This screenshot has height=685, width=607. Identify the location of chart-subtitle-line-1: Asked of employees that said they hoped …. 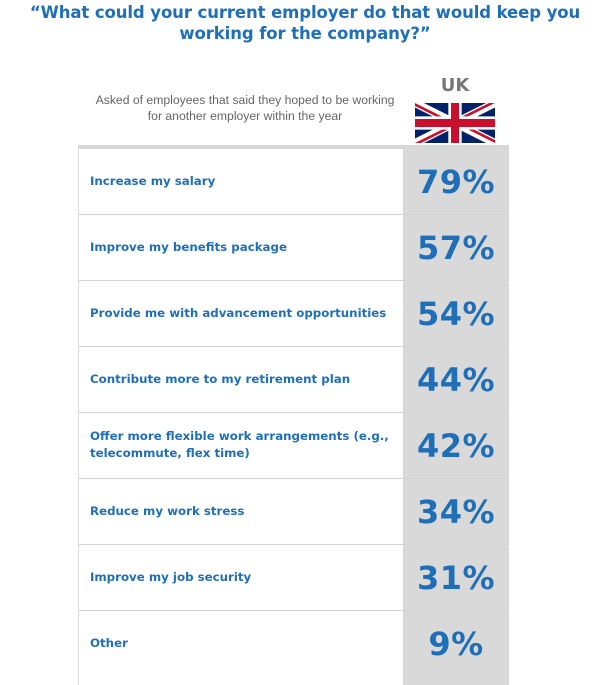
(245, 100).